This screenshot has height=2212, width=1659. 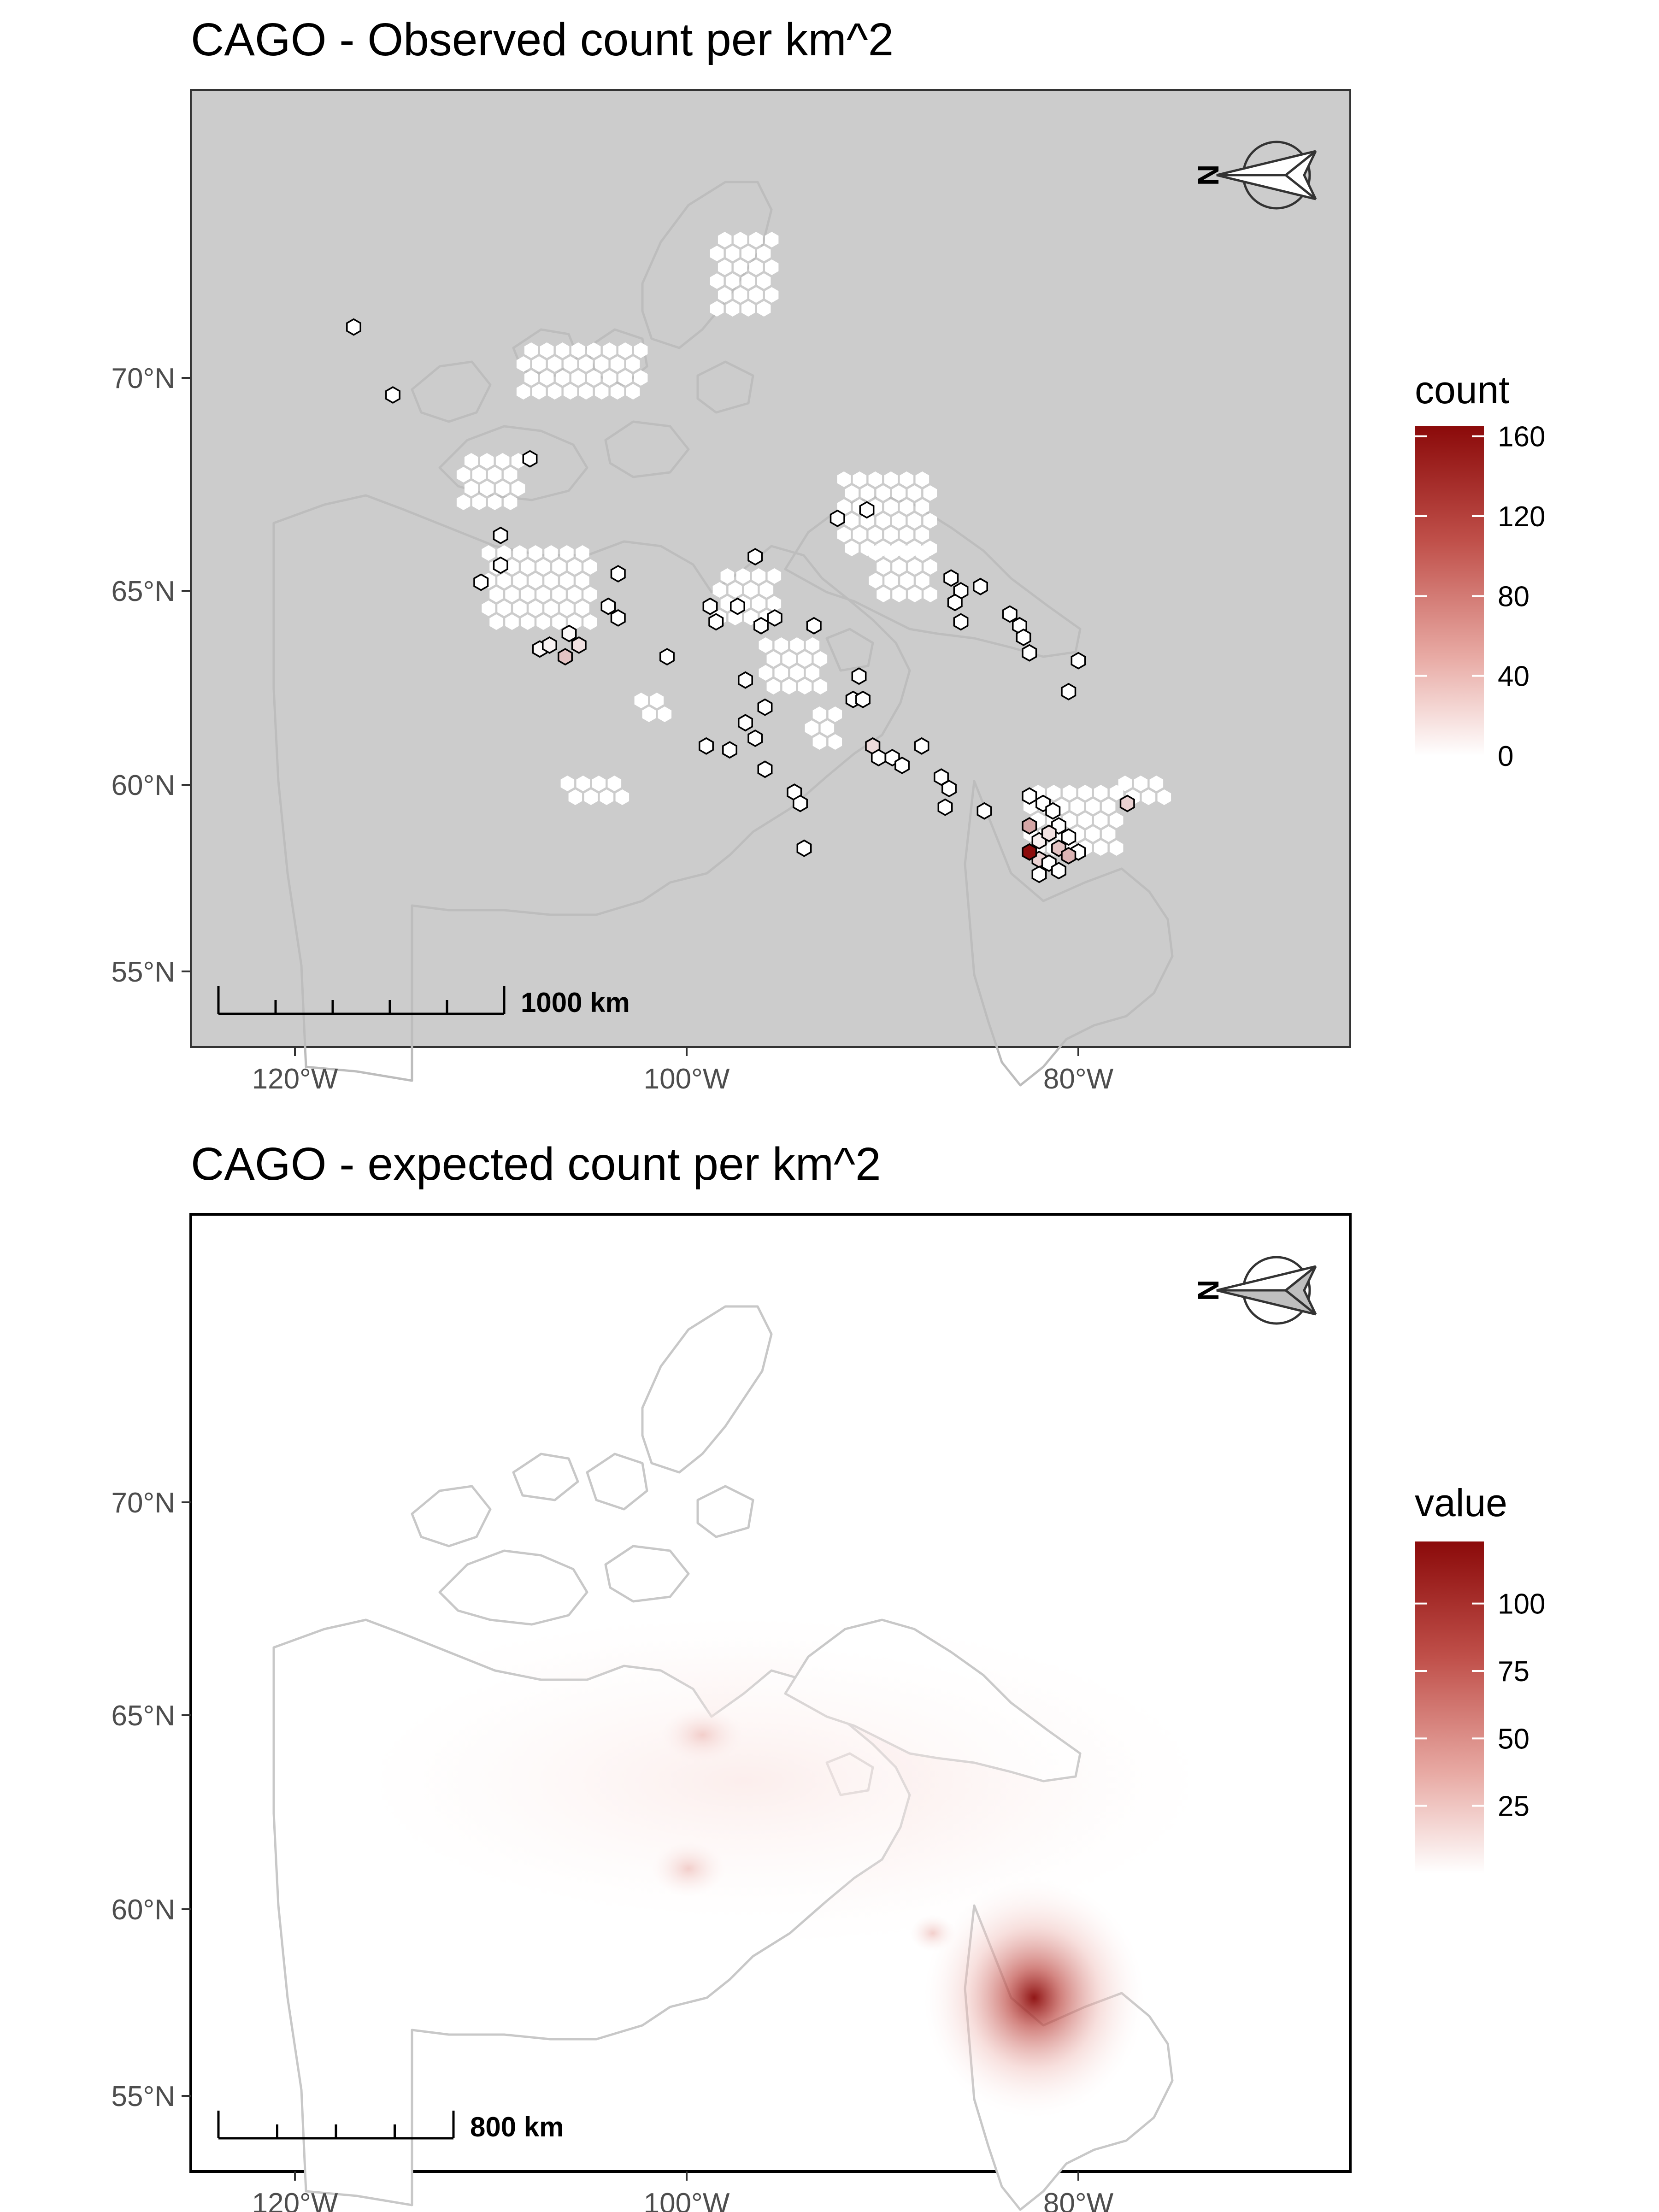 What do you see at coordinates (1514, 677) in the screenshot?
I see `legend-tick-label: 40` at bounding box center [1514, 677].